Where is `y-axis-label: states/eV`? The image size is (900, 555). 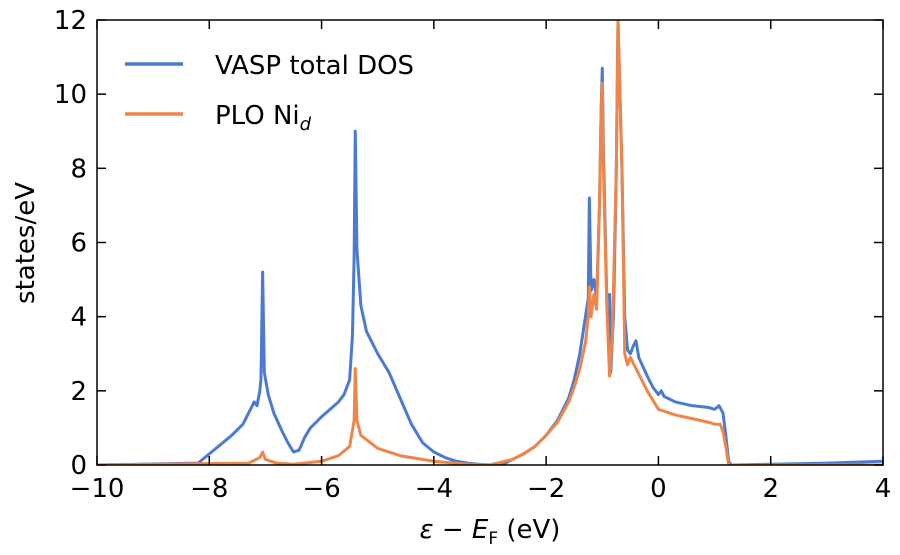 y-axis-label: states/eV is located at coordinates (26, 243).